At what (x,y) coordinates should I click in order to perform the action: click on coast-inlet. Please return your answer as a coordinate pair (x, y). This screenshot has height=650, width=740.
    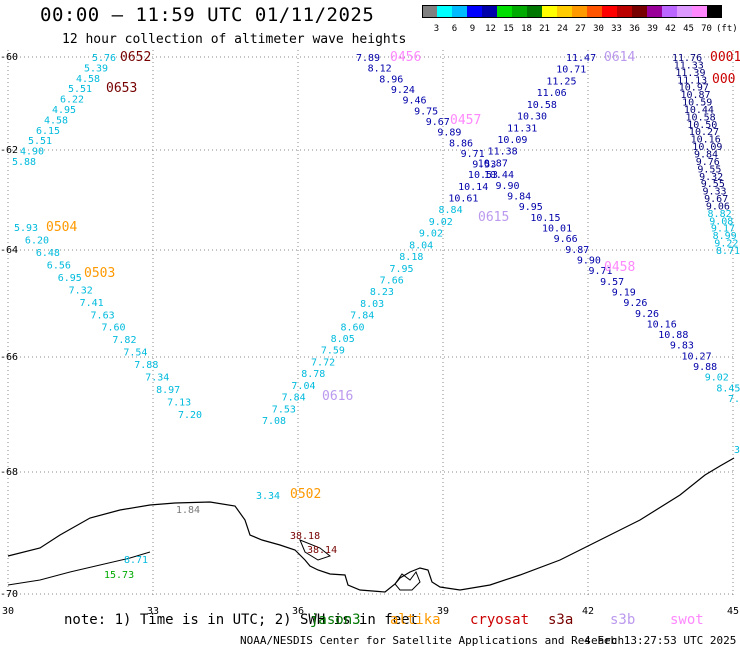
    Looking at the image, I should click on (407, 580).